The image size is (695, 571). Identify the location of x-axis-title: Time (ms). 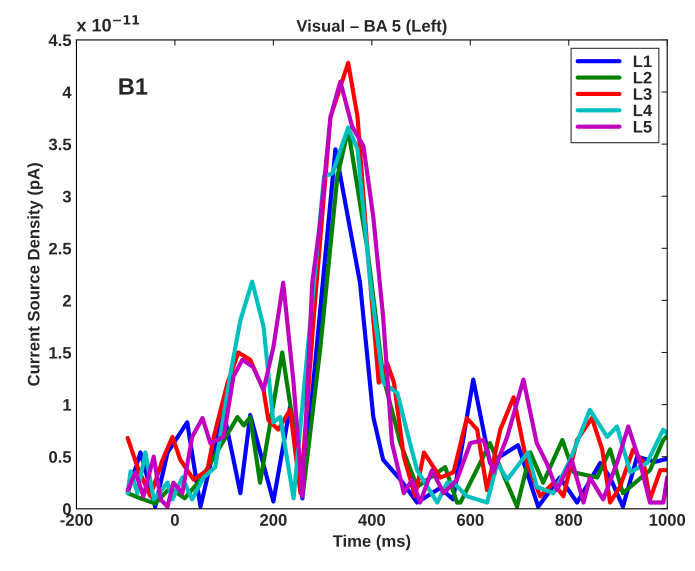
(371, 542).